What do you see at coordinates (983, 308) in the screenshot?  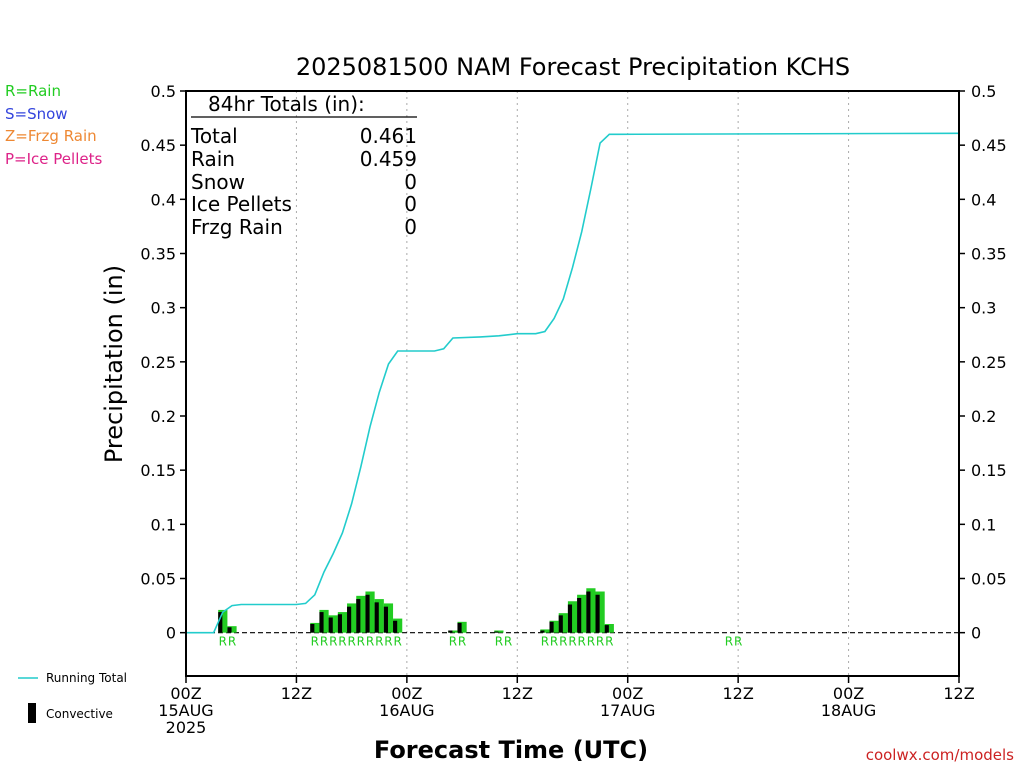 I see `y-tick-label-right: 0.3` at bounding box center [983, 308].